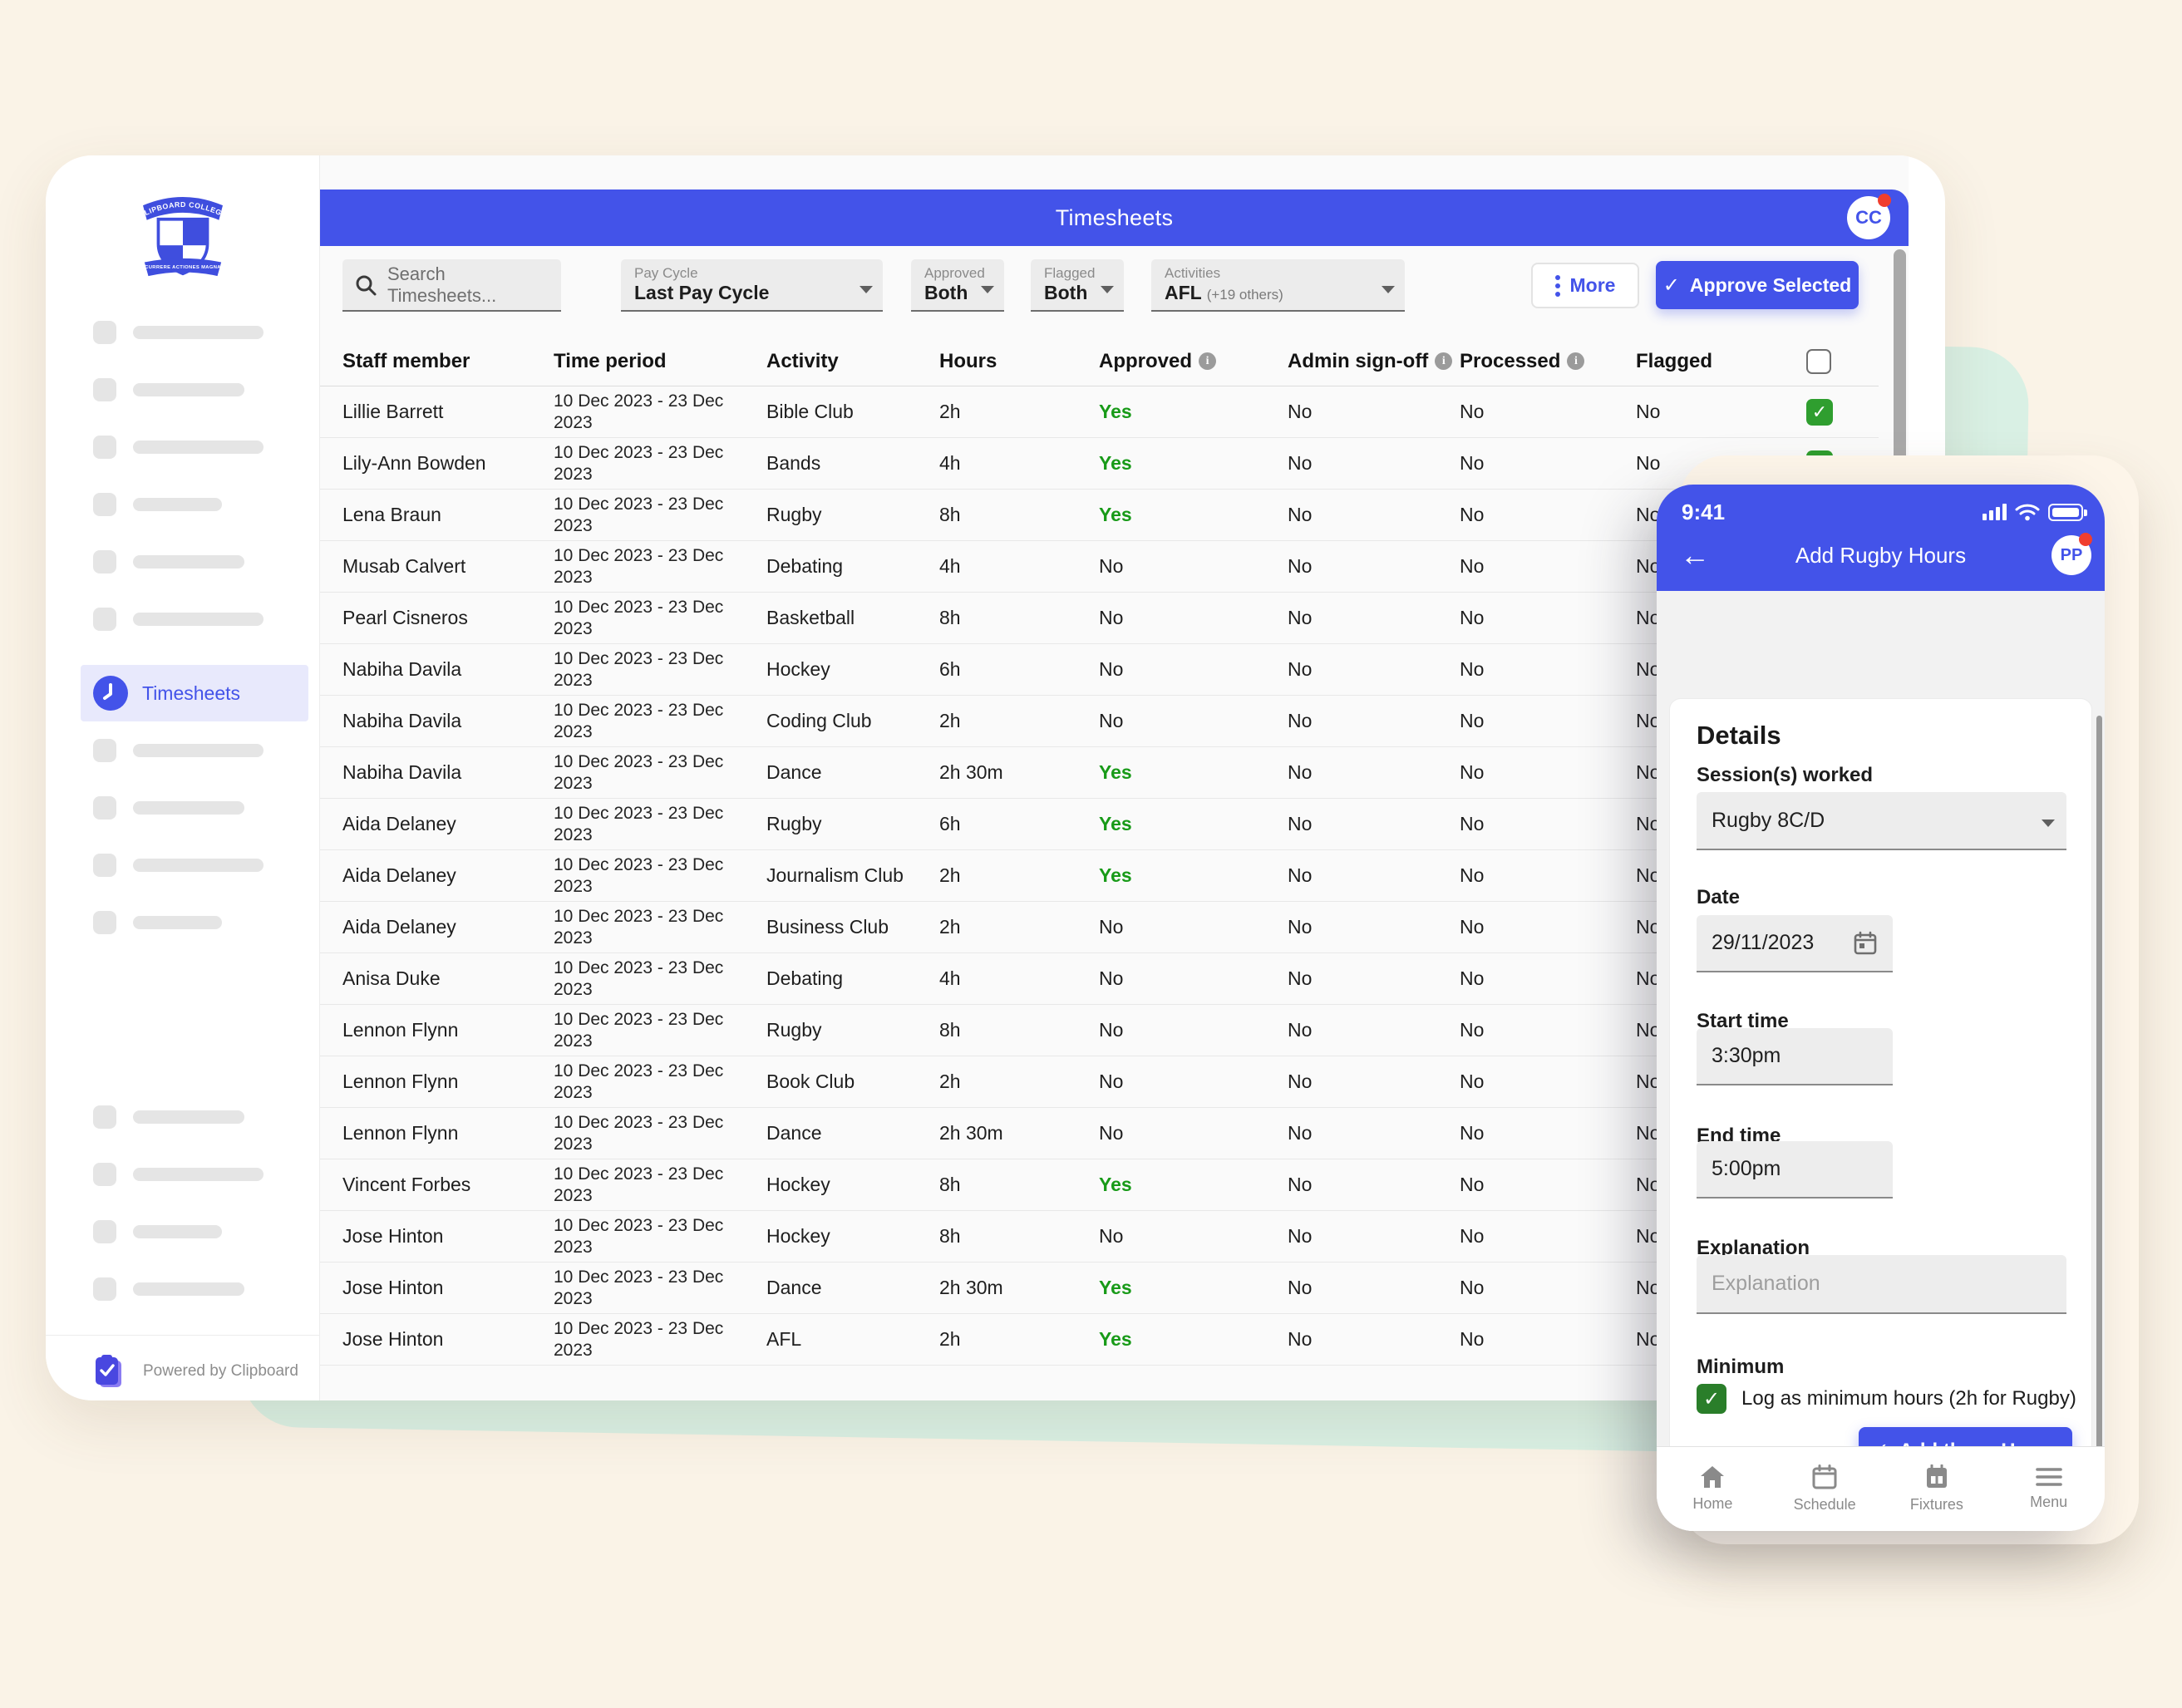  Describe the element at coordinates (610, 360) in the screenshot. I see `column-header-time-period: Time period` at that location.